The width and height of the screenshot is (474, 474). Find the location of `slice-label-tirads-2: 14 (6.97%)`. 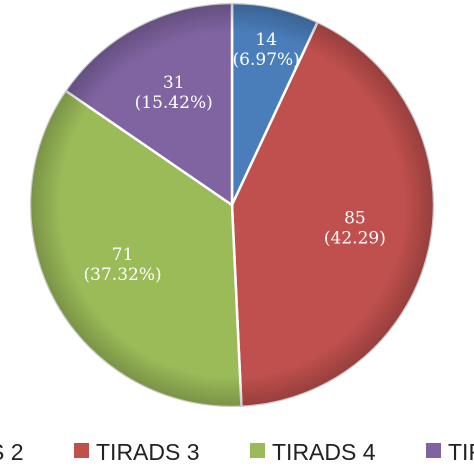

slice-label-tirads-2: 14 (6.97%) is located at coordinates (266, 50).